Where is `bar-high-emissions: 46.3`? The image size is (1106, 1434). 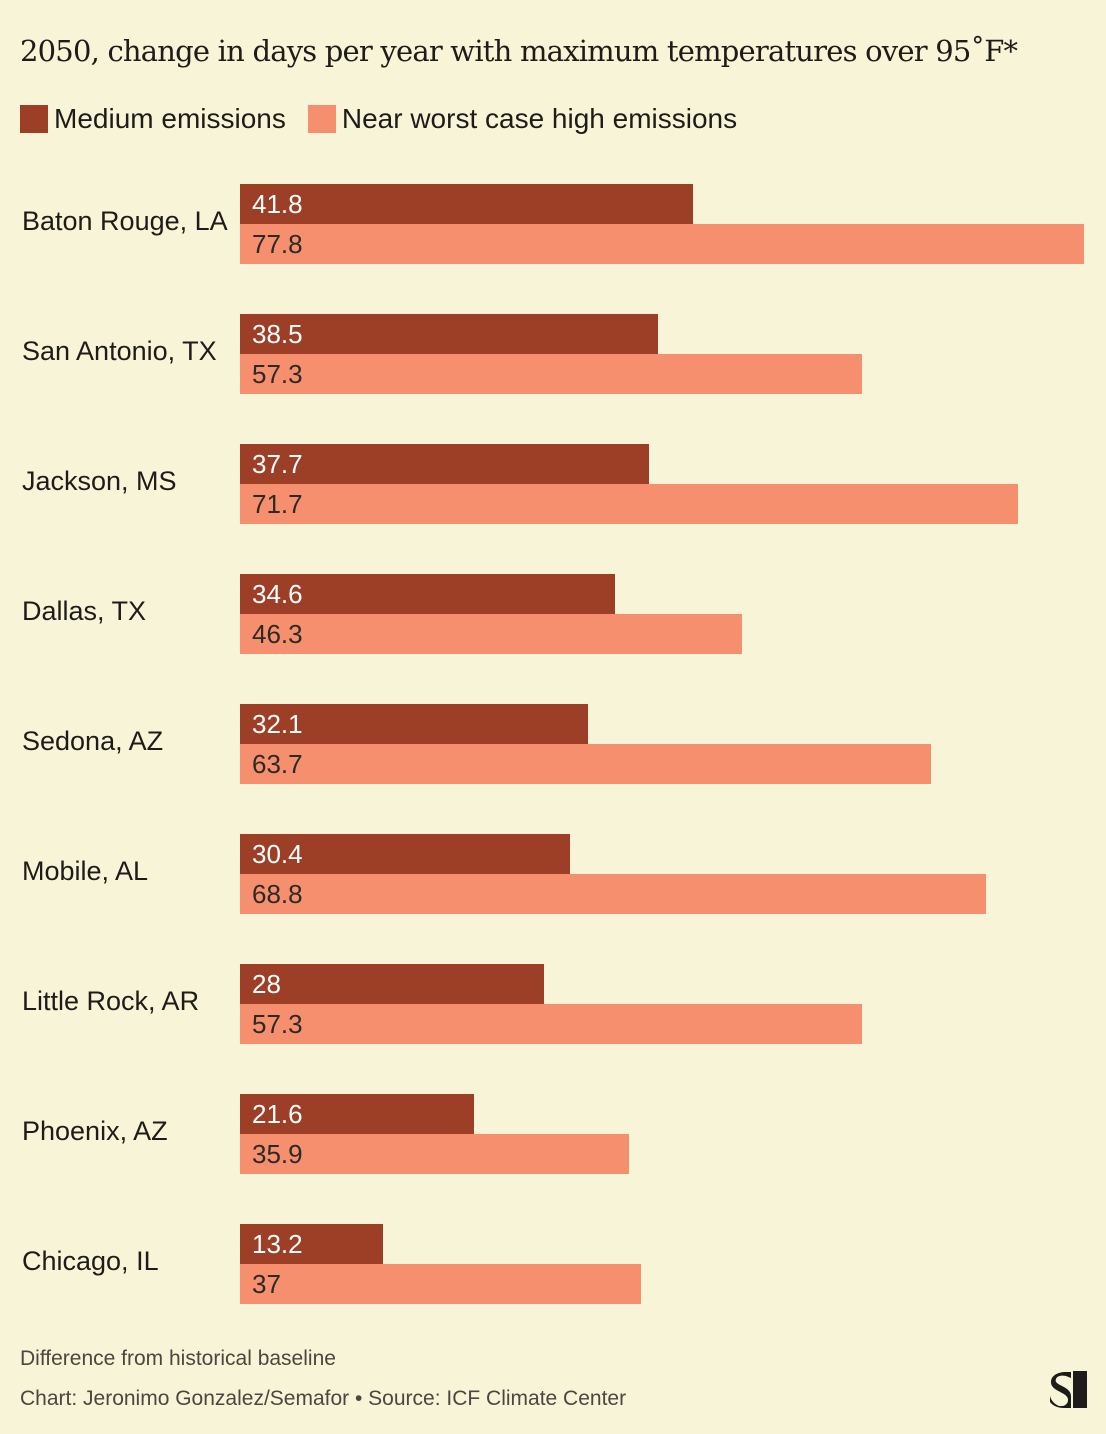
bar-high-emissions: 46.3 is located at coordinates (491, 634).